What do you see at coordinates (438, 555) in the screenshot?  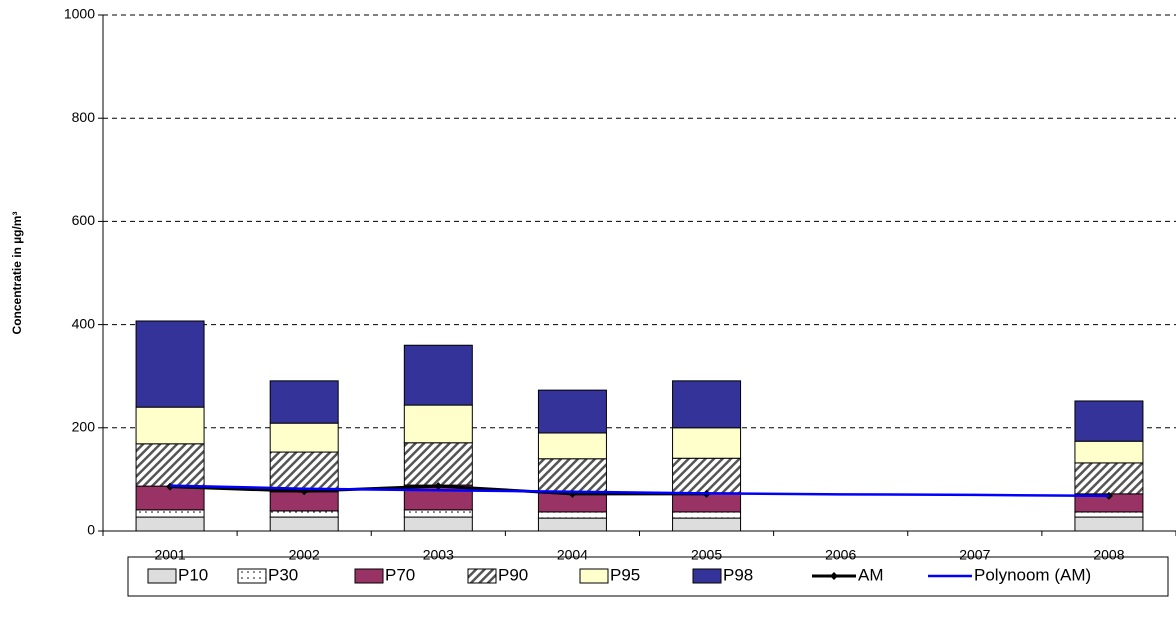 I see `x-tick-label: 2003` at bounding box center [438, 555].